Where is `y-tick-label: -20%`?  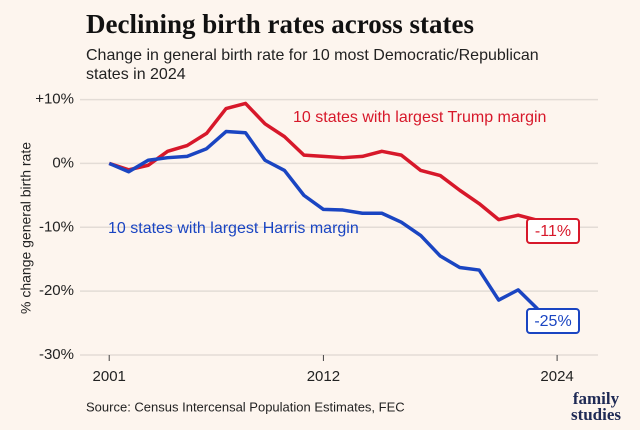
y-tick-label: -20% is located at coordinates (56, 290).